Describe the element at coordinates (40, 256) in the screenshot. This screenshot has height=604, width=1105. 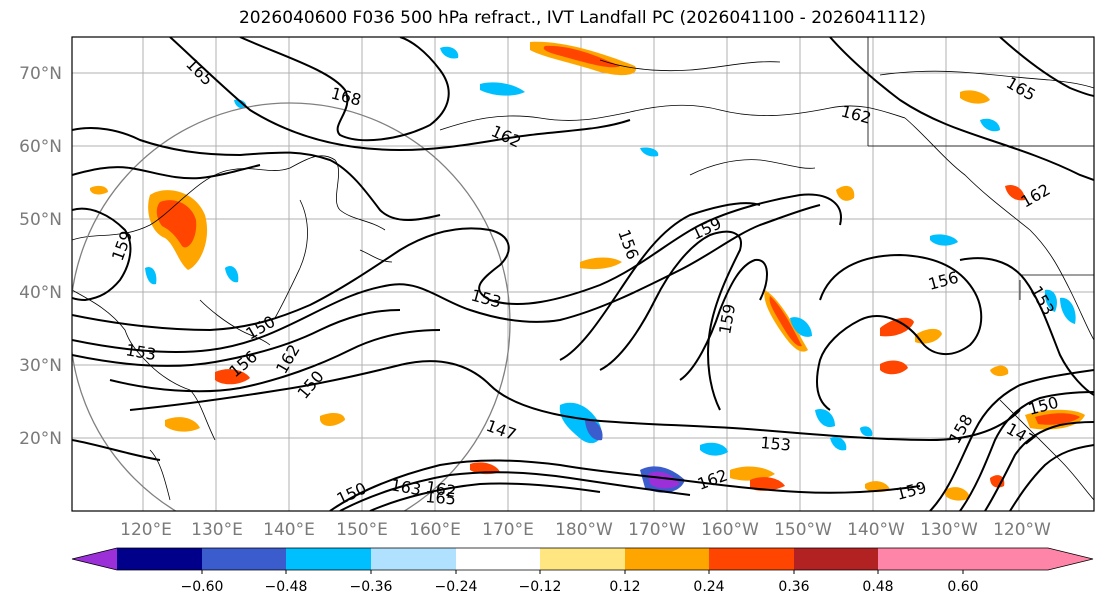
I see `latitude-labels: 70°N 60°N 50°N 40°N 30°N 20°N` at that location.